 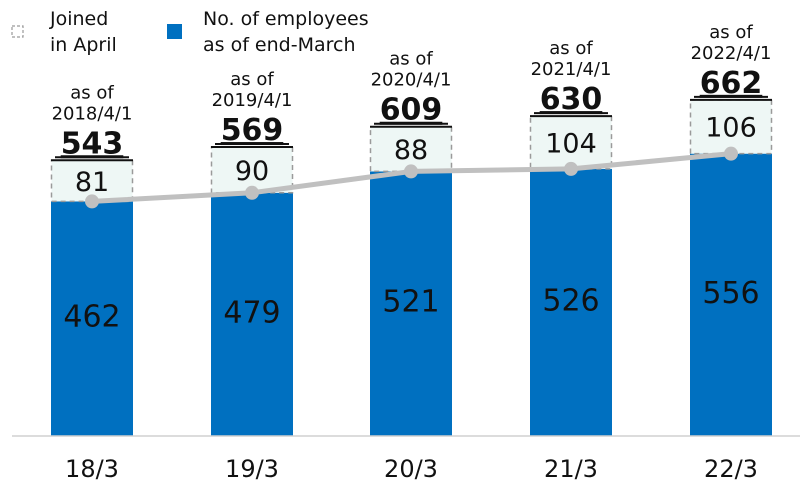 What do you see at coordinates (731, 32) in the screenshot?
I see `as-of-label-22/3: as of` at bounding box center [731, 32].